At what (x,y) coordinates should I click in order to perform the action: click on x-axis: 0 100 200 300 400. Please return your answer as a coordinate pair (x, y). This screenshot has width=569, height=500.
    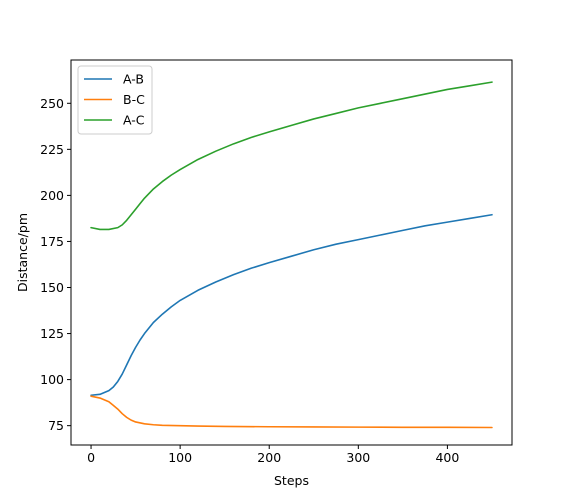
    Looking at the image, I should click on (273, 455).